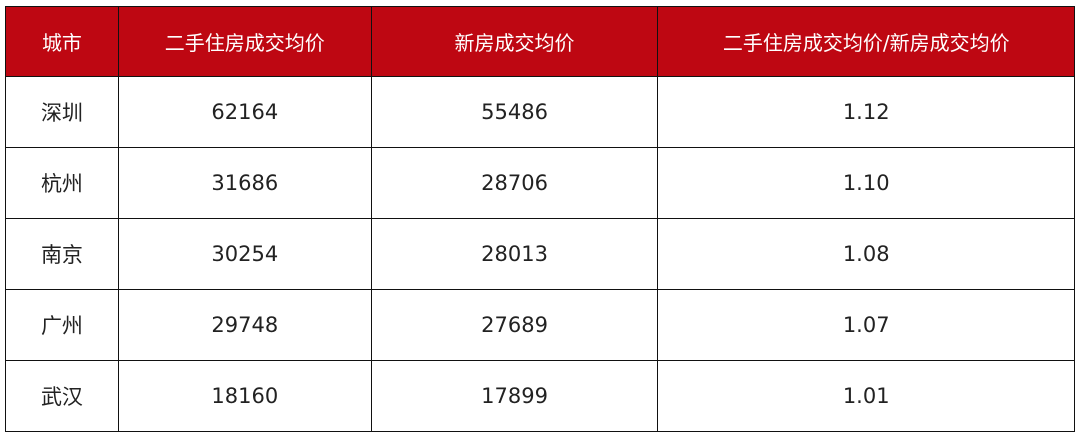 Image resolution: width=1080 pixels, height=434 pixels. Describe the element at coordinates (244, 254) in the screenshot. I see `cell-second-hand-price: 30254` at that location.